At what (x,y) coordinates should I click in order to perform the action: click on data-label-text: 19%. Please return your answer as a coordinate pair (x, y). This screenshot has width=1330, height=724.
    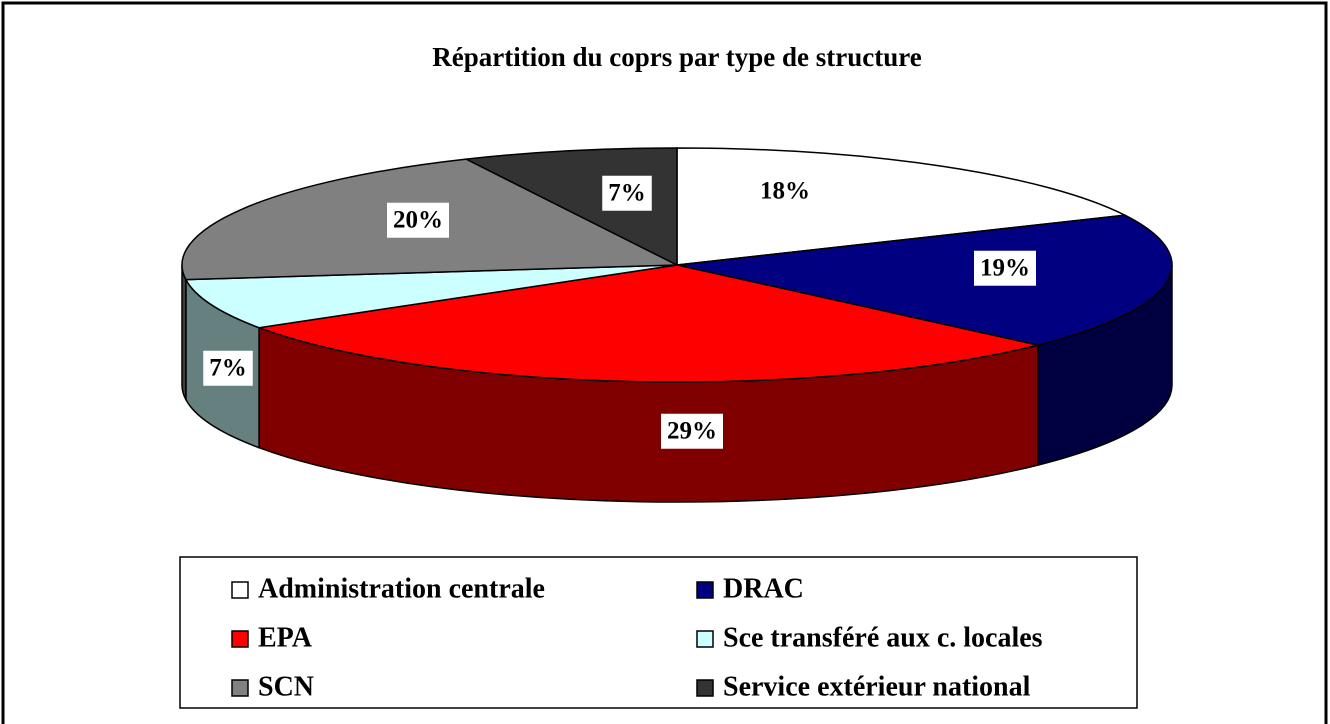
    Looking at the image, I should click on (1005, 268).